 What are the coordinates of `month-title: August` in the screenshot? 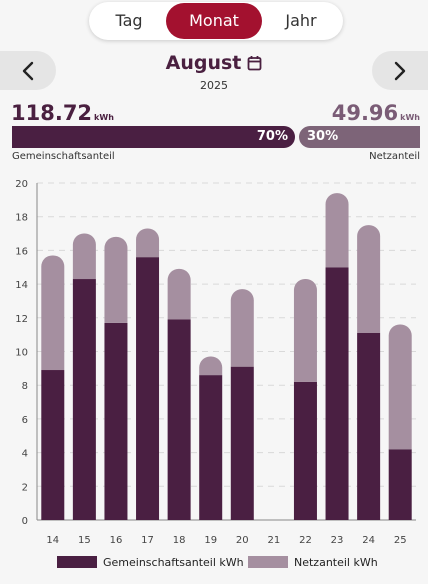 It's located at (214, 64).